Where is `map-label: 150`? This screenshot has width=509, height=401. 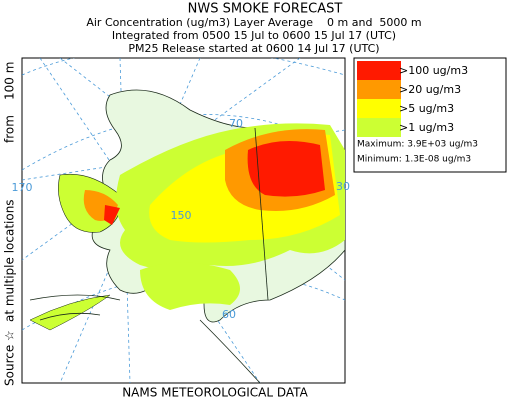
map-label: 150 is located at coordinates (181, 215).